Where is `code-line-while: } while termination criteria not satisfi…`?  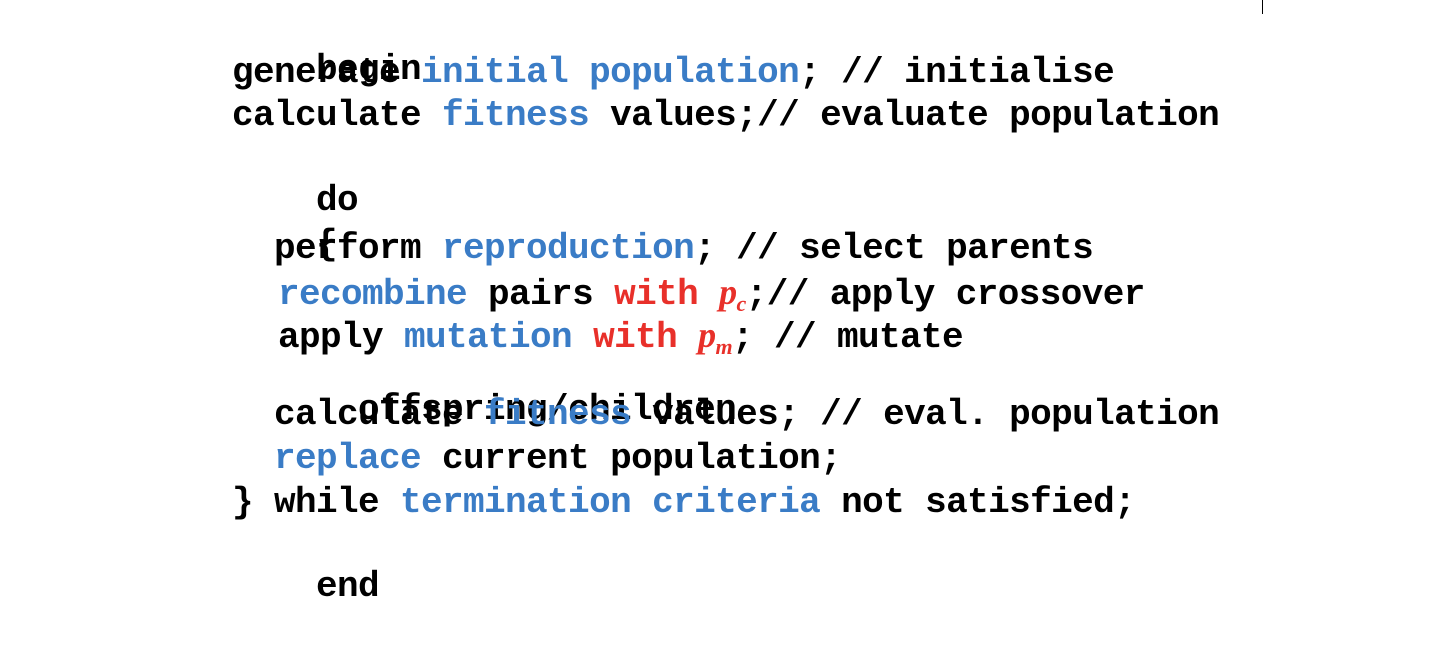 code-line-while: } while termination criteria not satisfi… is located at coordinates (684, 502).